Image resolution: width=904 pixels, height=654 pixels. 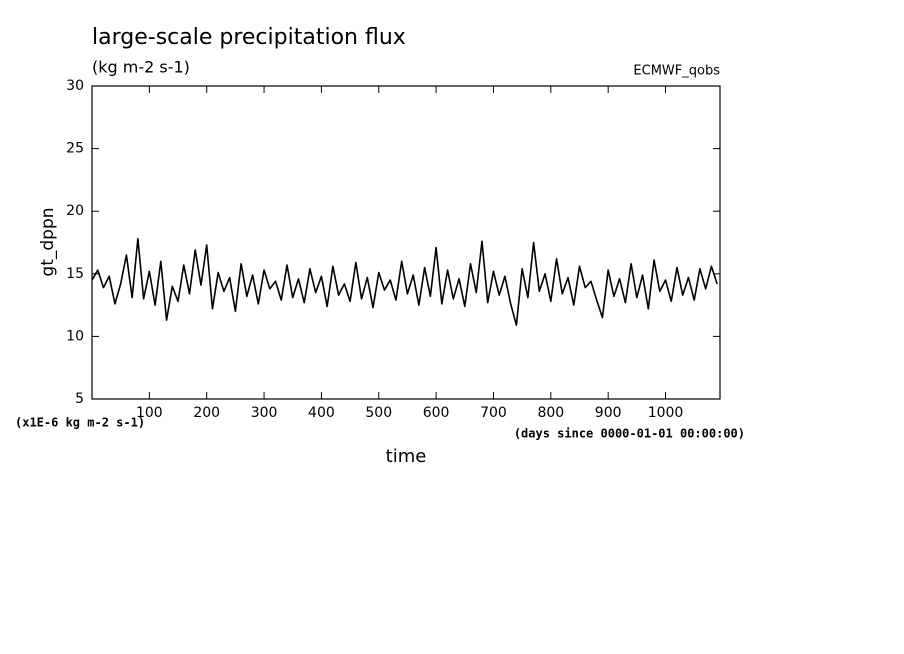 I want to click on y-axis-label: gt_dppn, so click(x=48, y=241).